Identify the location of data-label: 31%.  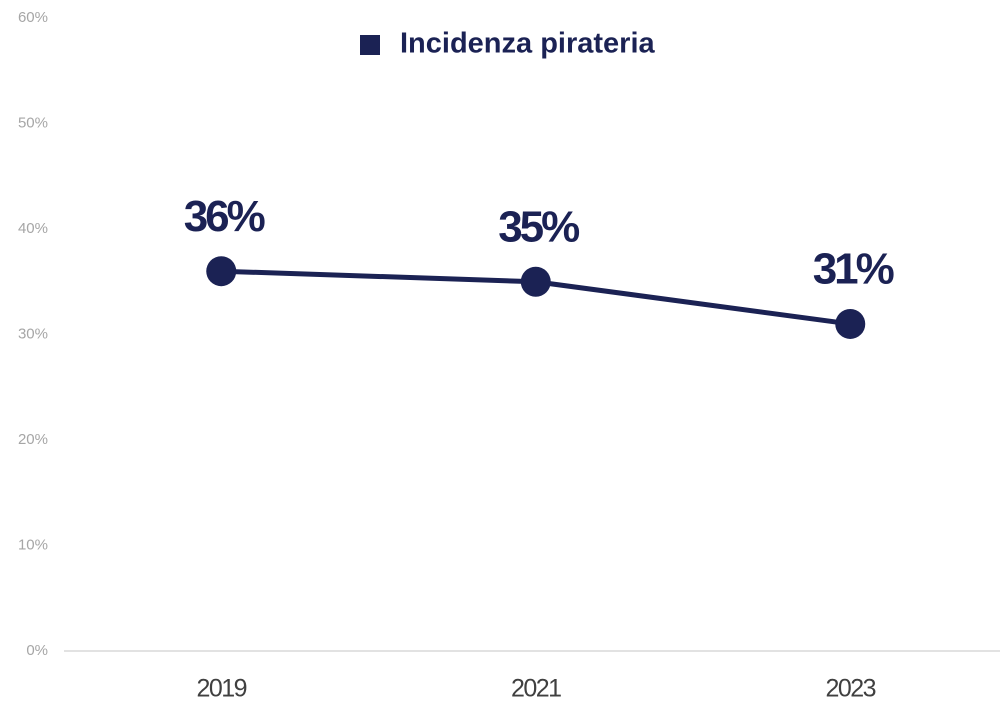
(853, 269).